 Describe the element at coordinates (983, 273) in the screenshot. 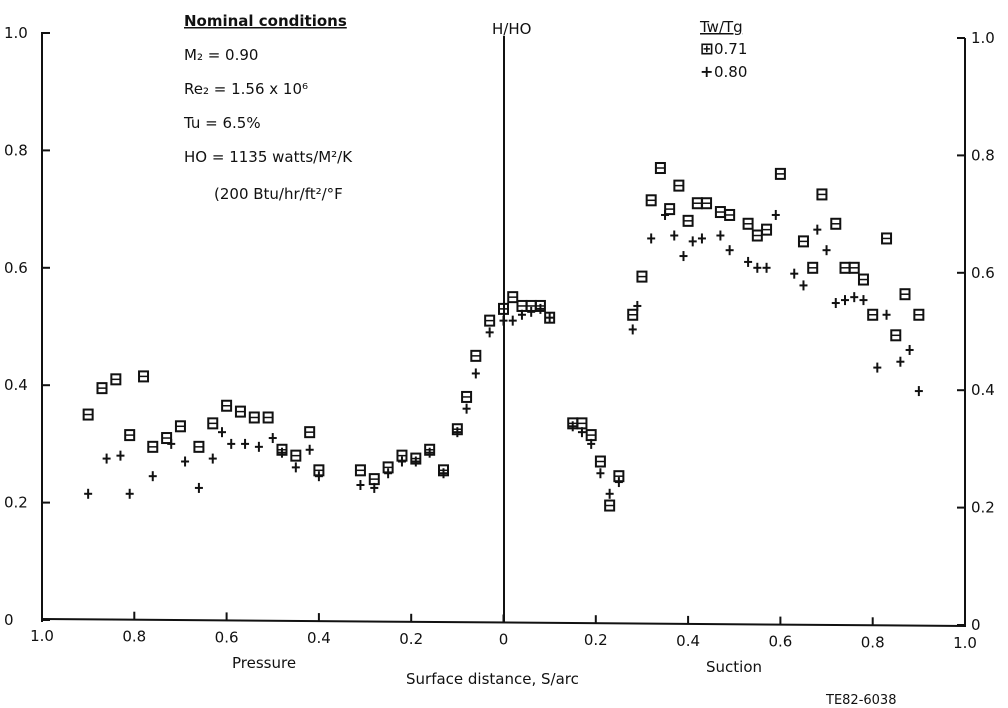

I see `y-tick-label-right: 0.6` at that location.